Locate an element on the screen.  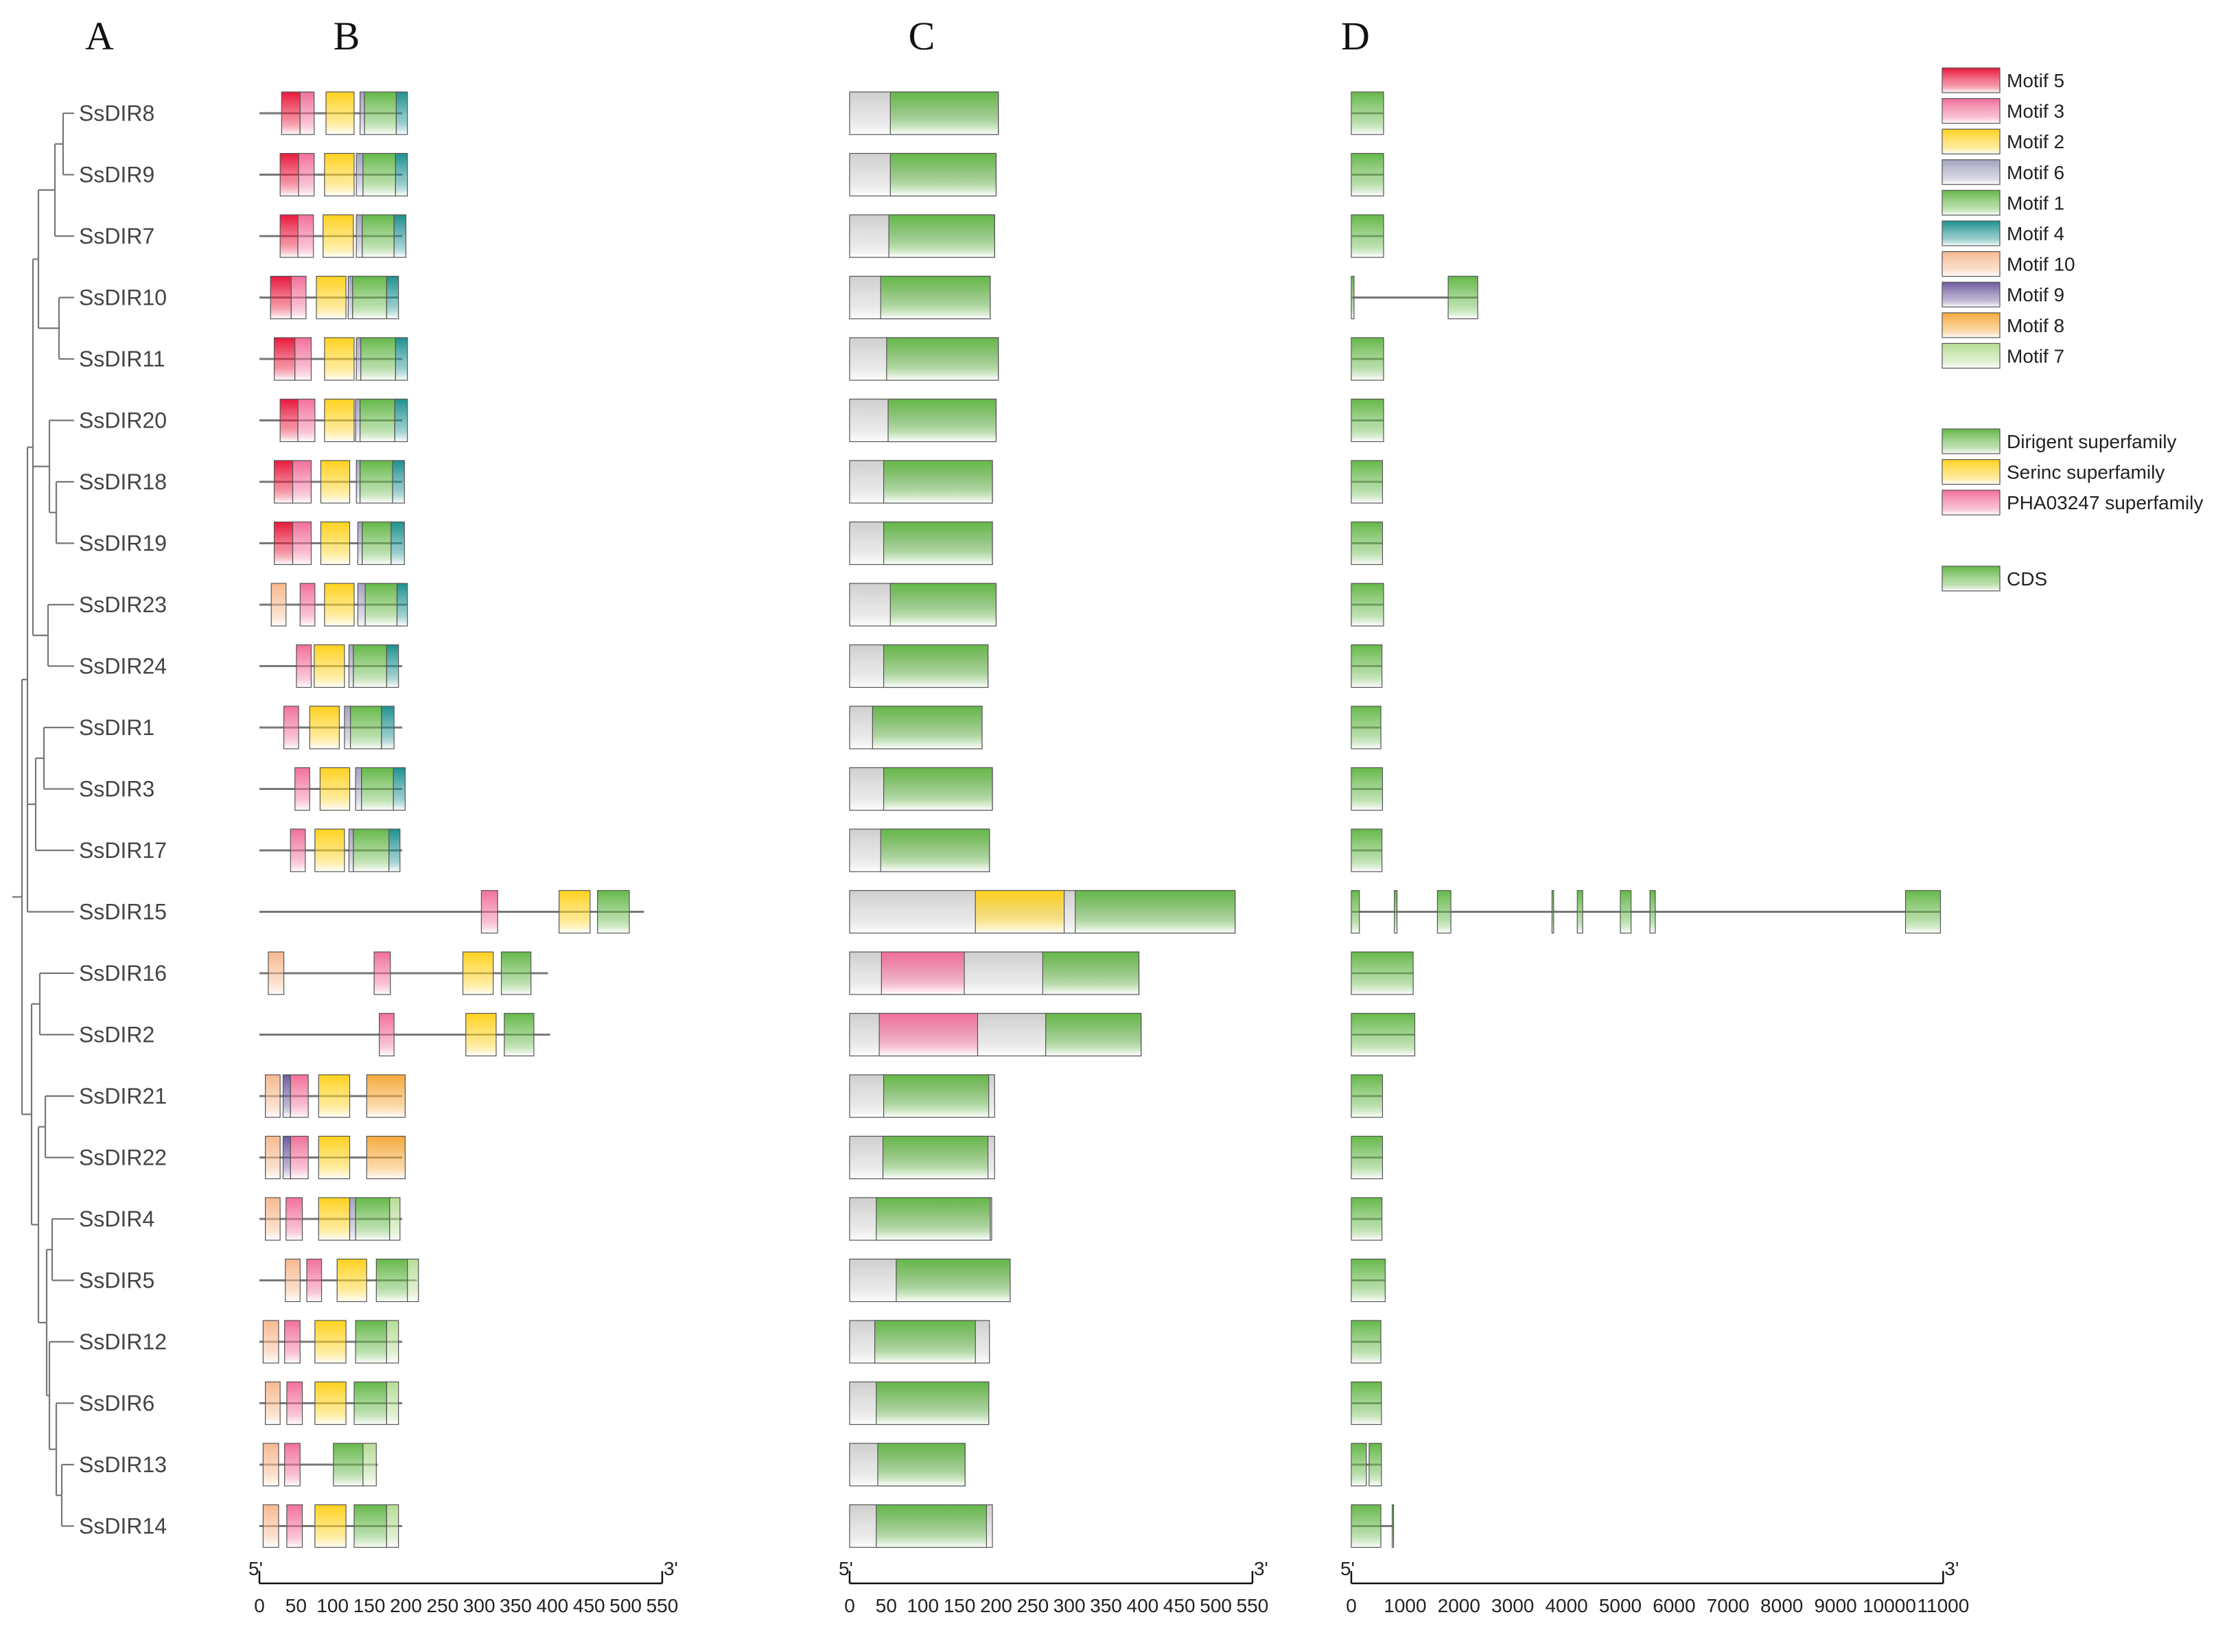
axis-tick-label: 350 is located at coordinates (1106, 1605).